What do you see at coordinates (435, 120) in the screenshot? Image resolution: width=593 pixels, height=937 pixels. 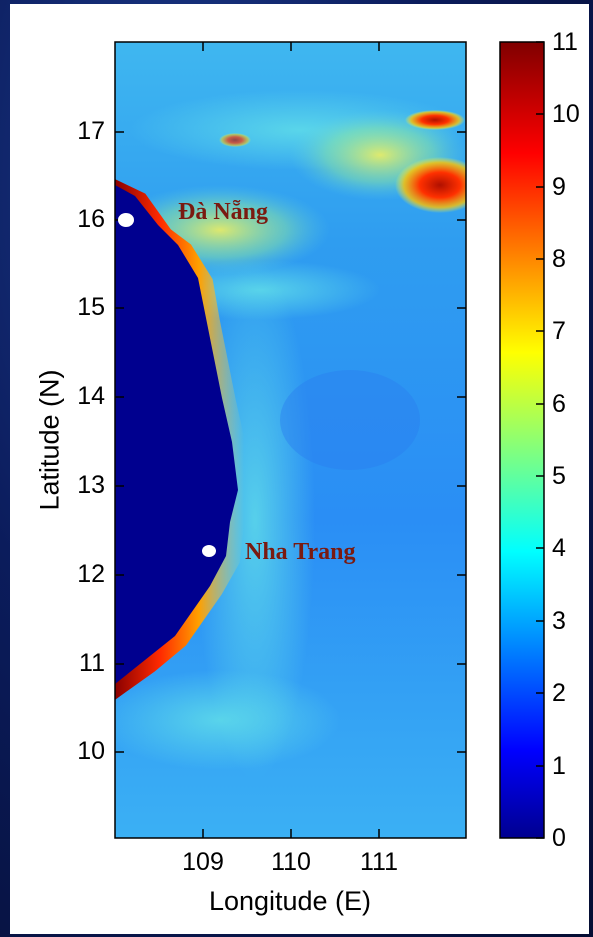 I see `hotspot-north` at bounding box center [435, 120].